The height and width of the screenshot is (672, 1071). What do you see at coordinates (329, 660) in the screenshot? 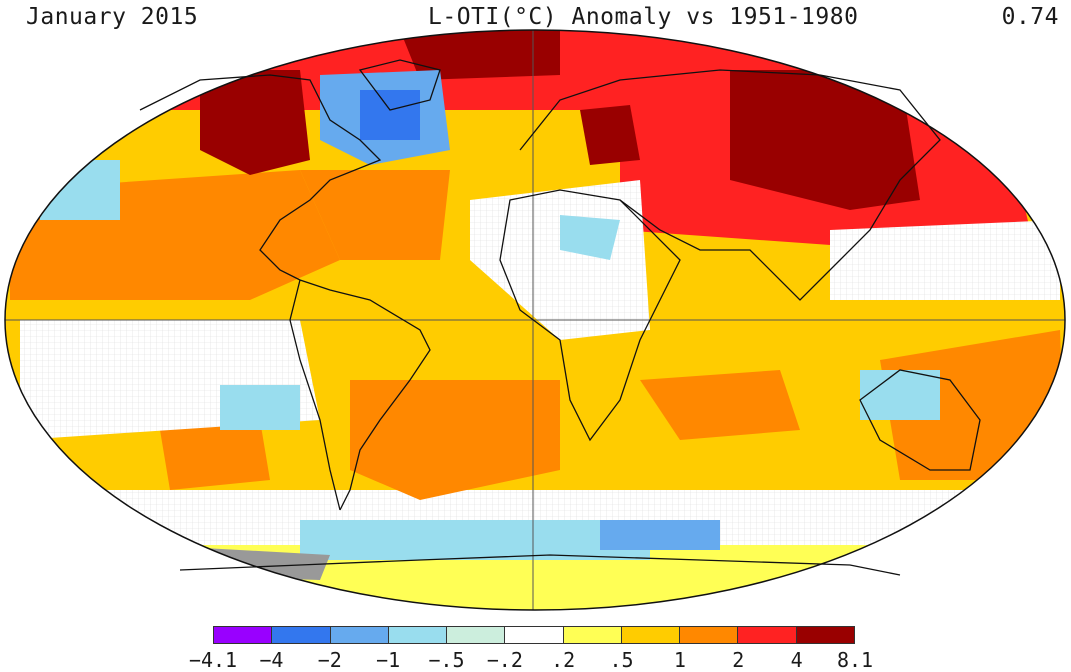
I see `legend-label: −2` at bounding box center [329, 660].